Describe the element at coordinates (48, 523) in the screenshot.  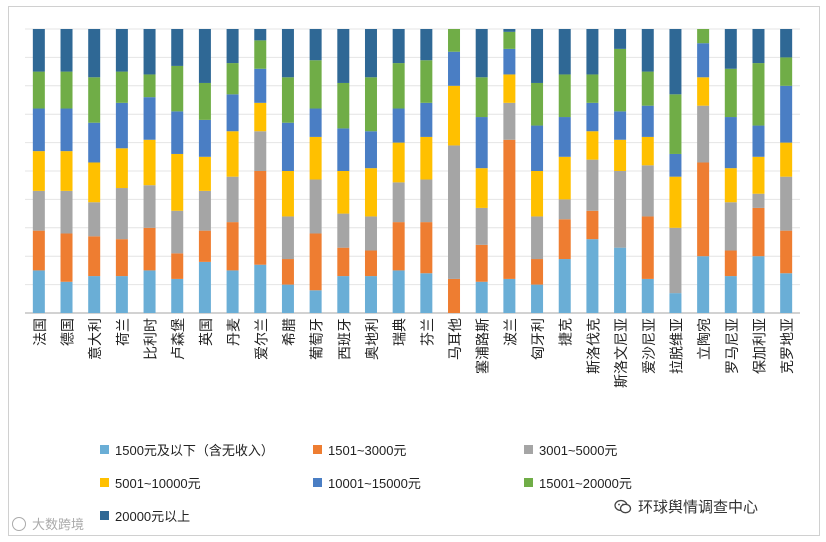
I see `watermark-left: 大数跨境` at that location.